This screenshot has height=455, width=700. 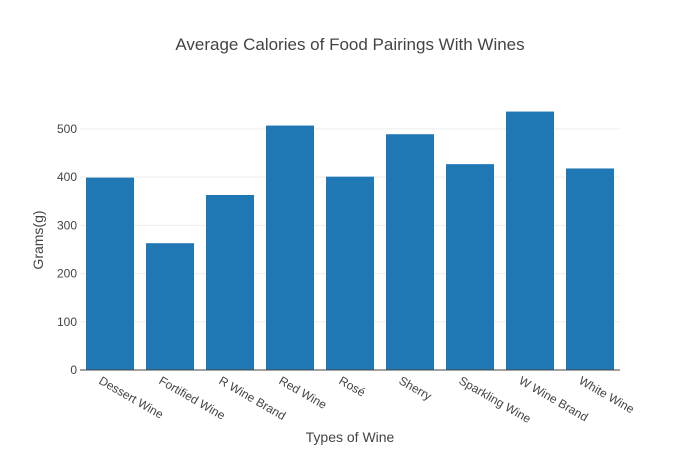 I want to click on bar-w-wine-brand, so click(x=530, y=241).